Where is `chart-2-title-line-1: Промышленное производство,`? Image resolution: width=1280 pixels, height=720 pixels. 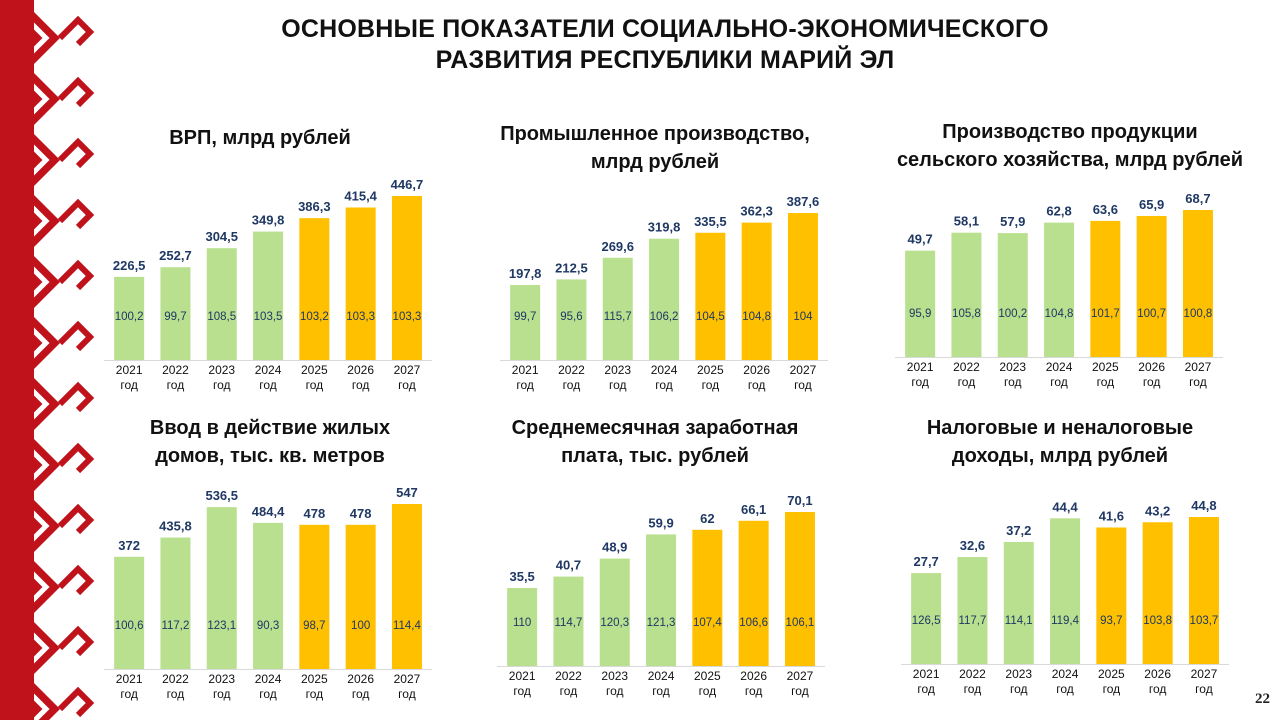 chart-2-title-line-1: Промышленное производство, is located at coordinates (655, 134).